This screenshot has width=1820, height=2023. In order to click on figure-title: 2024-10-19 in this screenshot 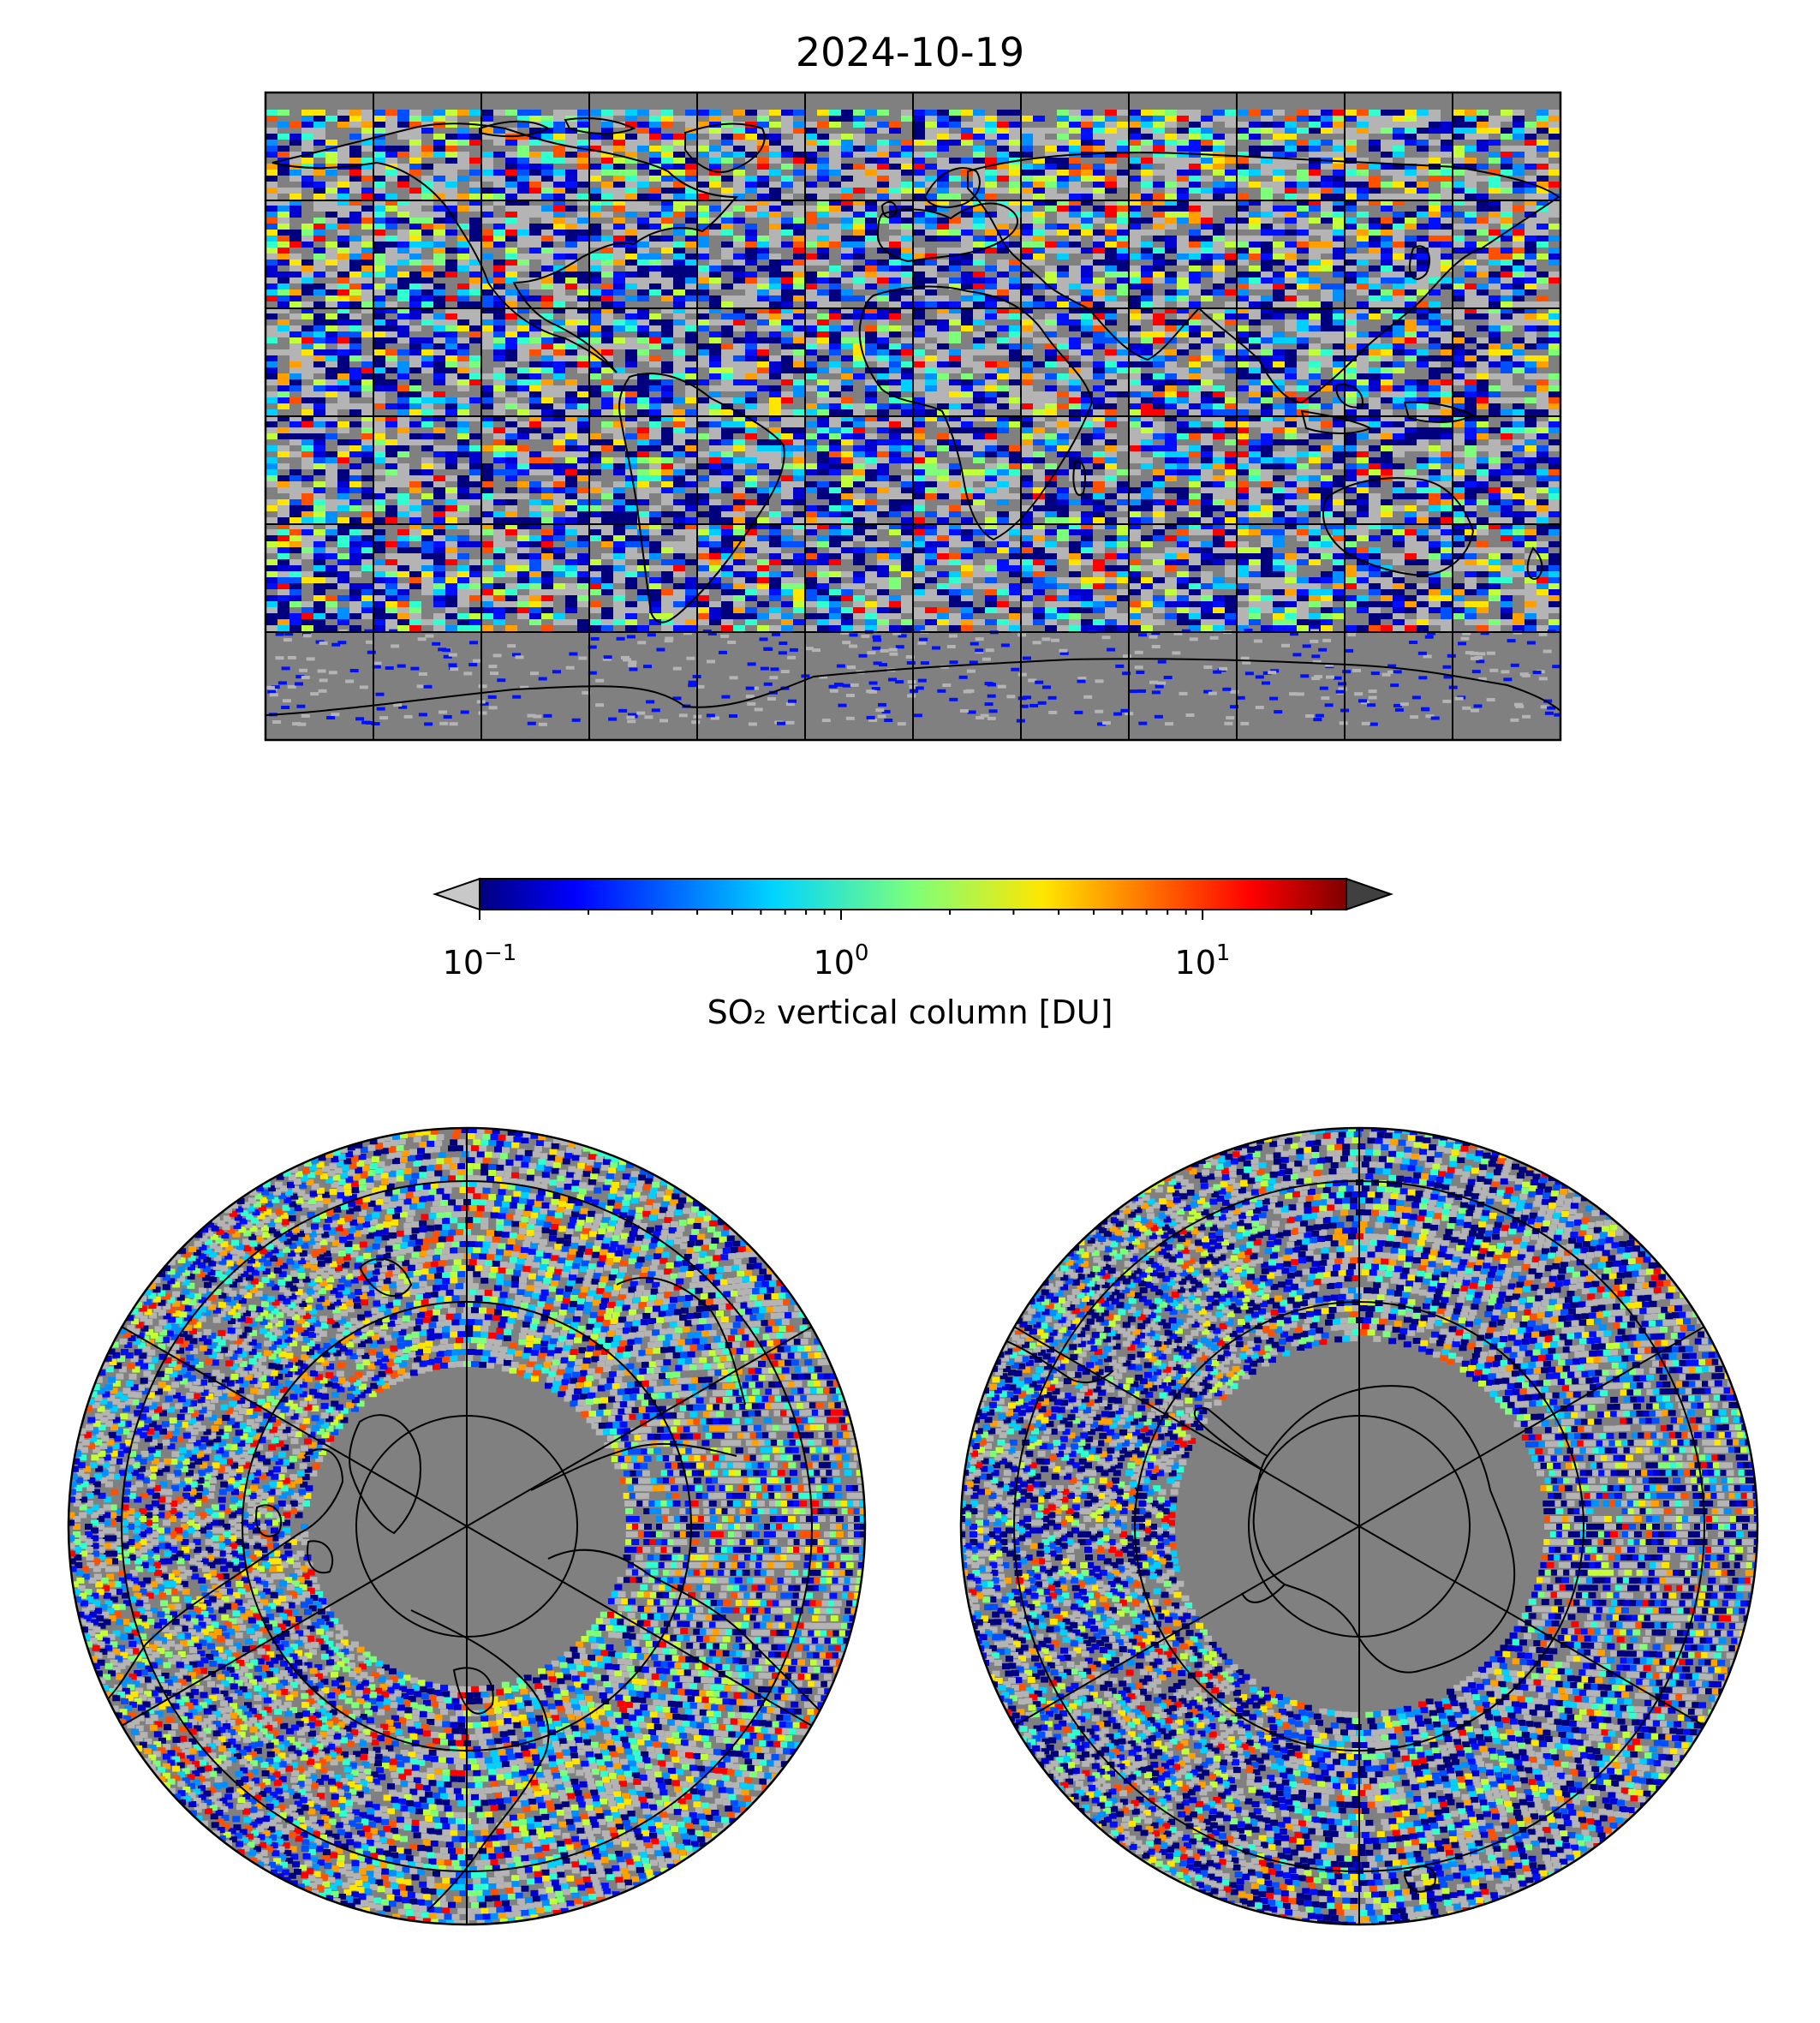, I will do `click(910, 52)`.